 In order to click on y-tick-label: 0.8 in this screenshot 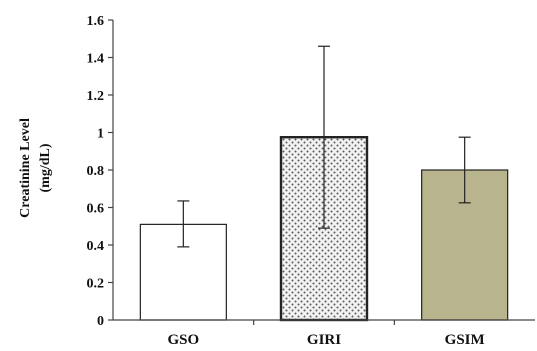, I will do `click(96, 171)`.